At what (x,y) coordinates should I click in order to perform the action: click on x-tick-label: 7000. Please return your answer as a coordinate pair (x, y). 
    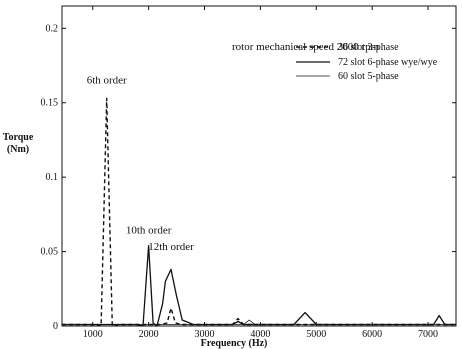
    Looking at the image, I should click on (428, 334).